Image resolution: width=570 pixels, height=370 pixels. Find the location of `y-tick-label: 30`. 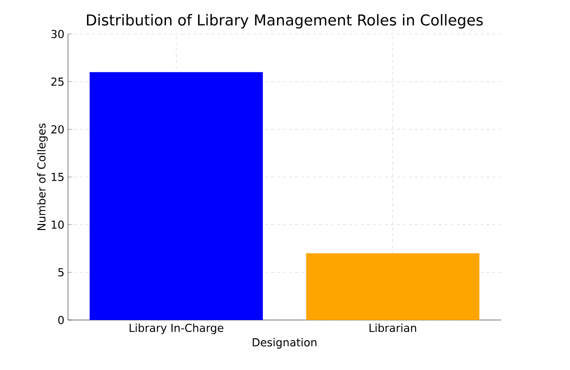

y-tick-label: 30 is located at coordinates (57, 34).